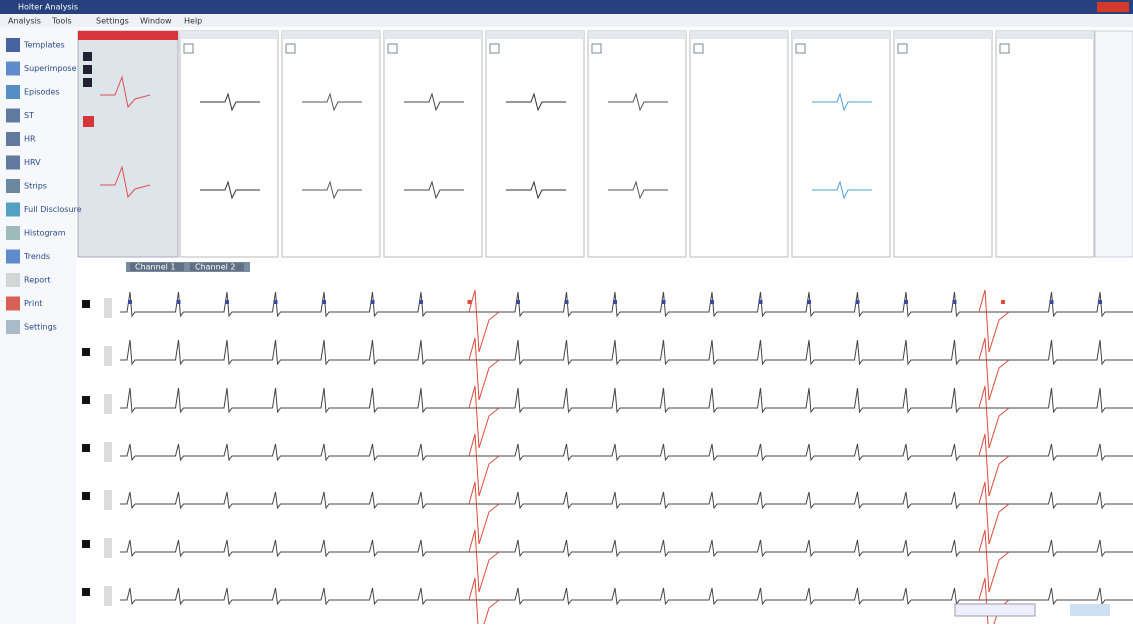  Describe the element at coordinates (40, 327) in the screenshot. I see `sidebar-label: Settings` at that location.